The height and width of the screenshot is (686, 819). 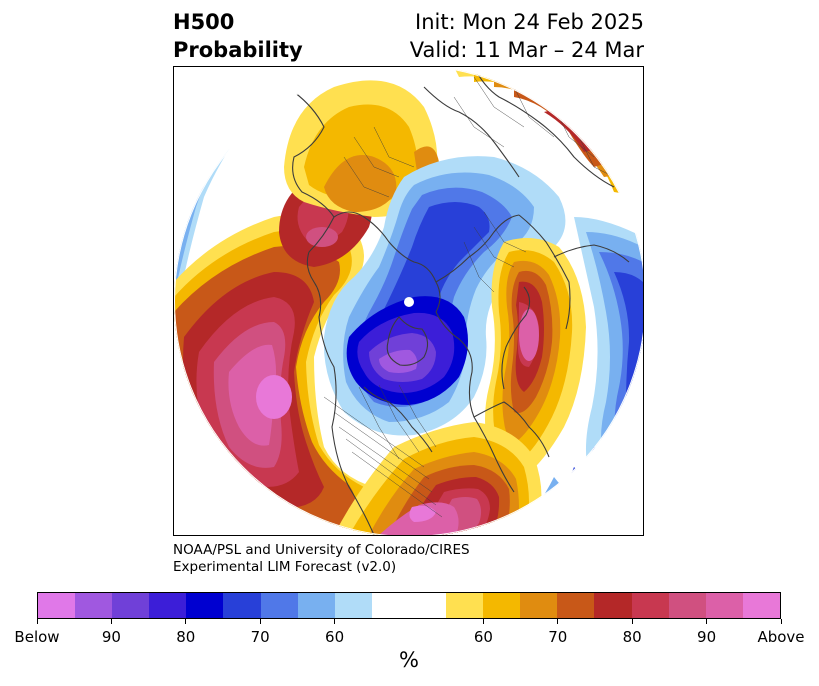 What do you see at coordinates (37, 637) in the screenshot?
I see `colorbar-tick-label: Below` at bounding box center [37, 637].